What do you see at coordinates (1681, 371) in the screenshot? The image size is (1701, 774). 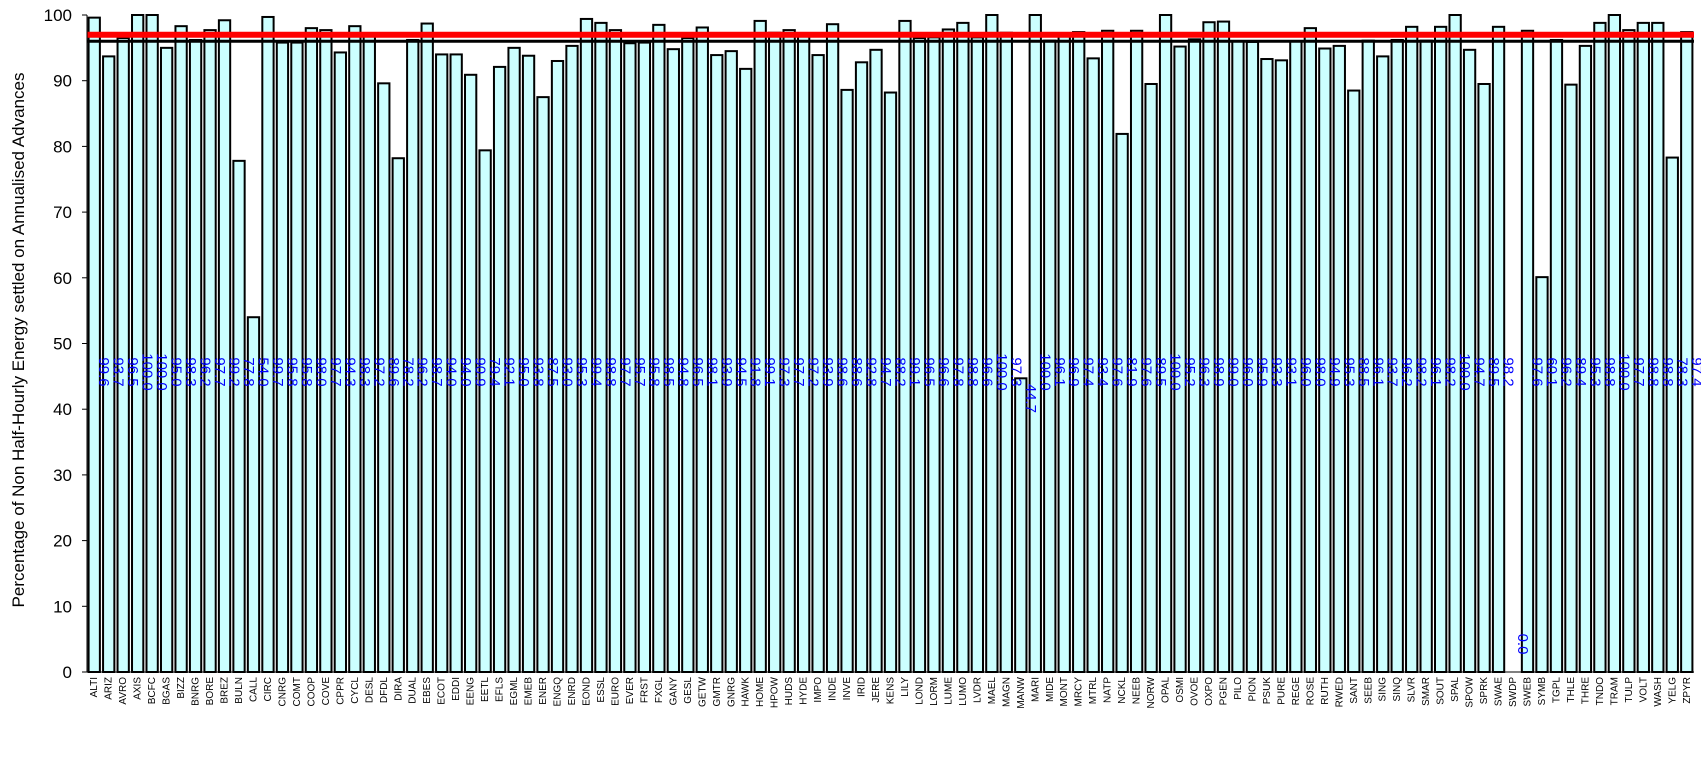 I see `data-label-yelg: 78.3` at bounding box center [1681, 371].